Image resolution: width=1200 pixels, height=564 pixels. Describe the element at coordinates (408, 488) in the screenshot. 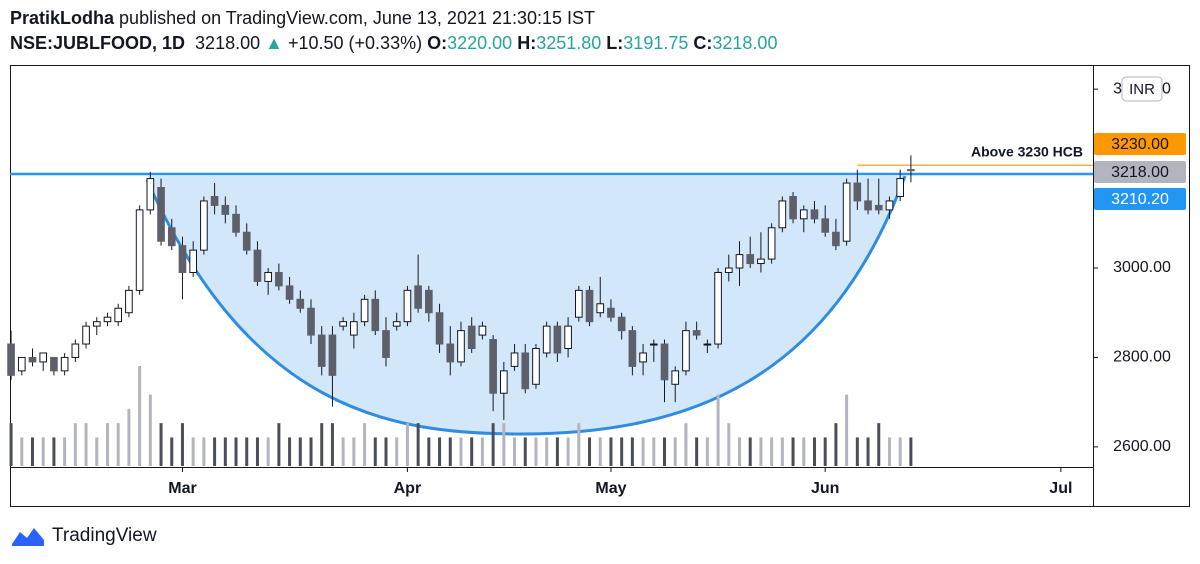

I see `x-tick-label: Apr` at that location.